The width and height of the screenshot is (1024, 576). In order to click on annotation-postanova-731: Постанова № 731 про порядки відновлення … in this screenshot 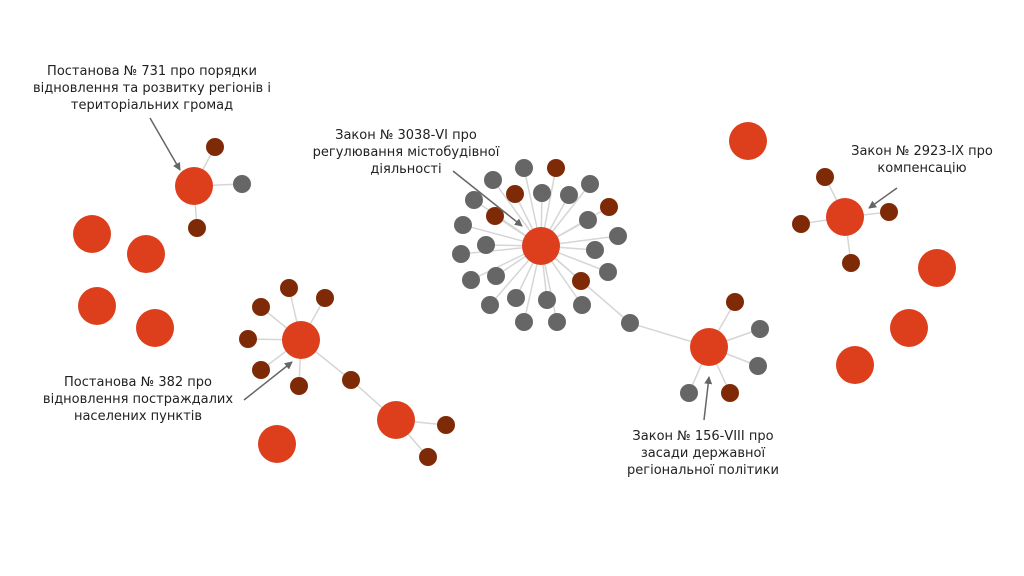, I will do `click(152, 88)`.